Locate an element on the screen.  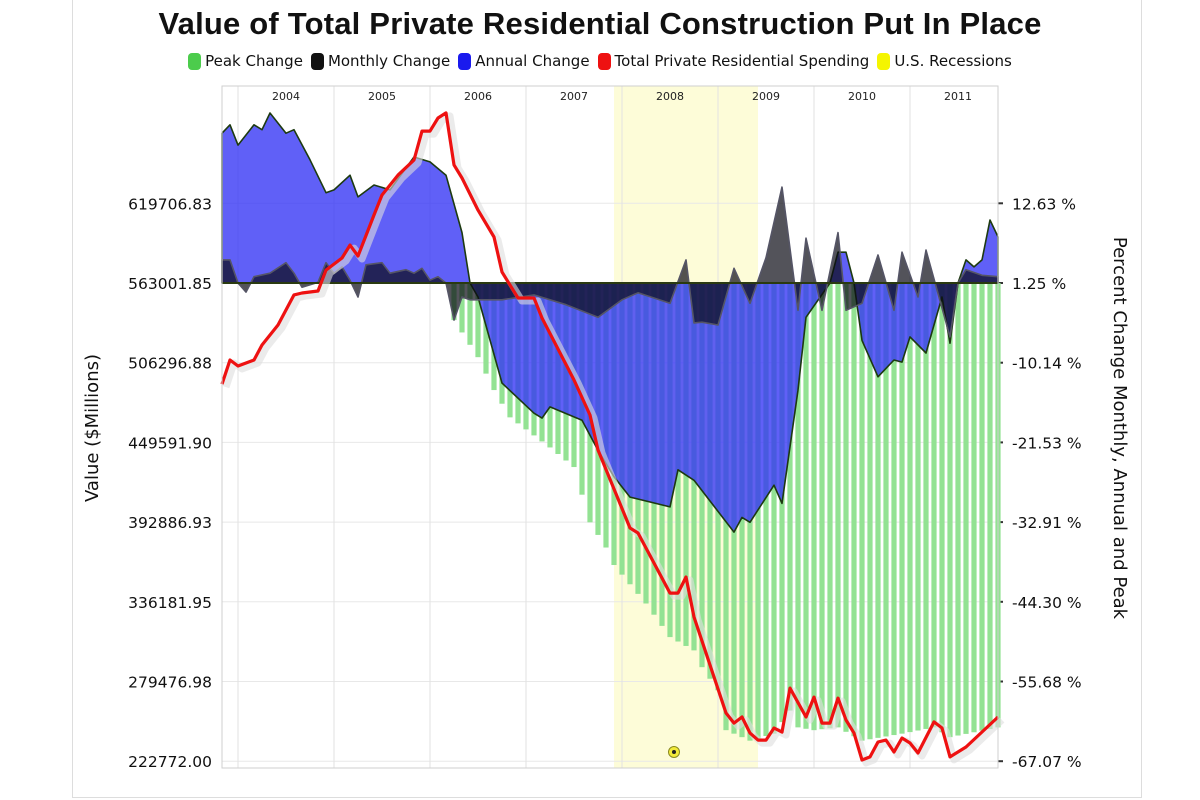
legend-label: Monthly Change is located at coordinates (389, 61).